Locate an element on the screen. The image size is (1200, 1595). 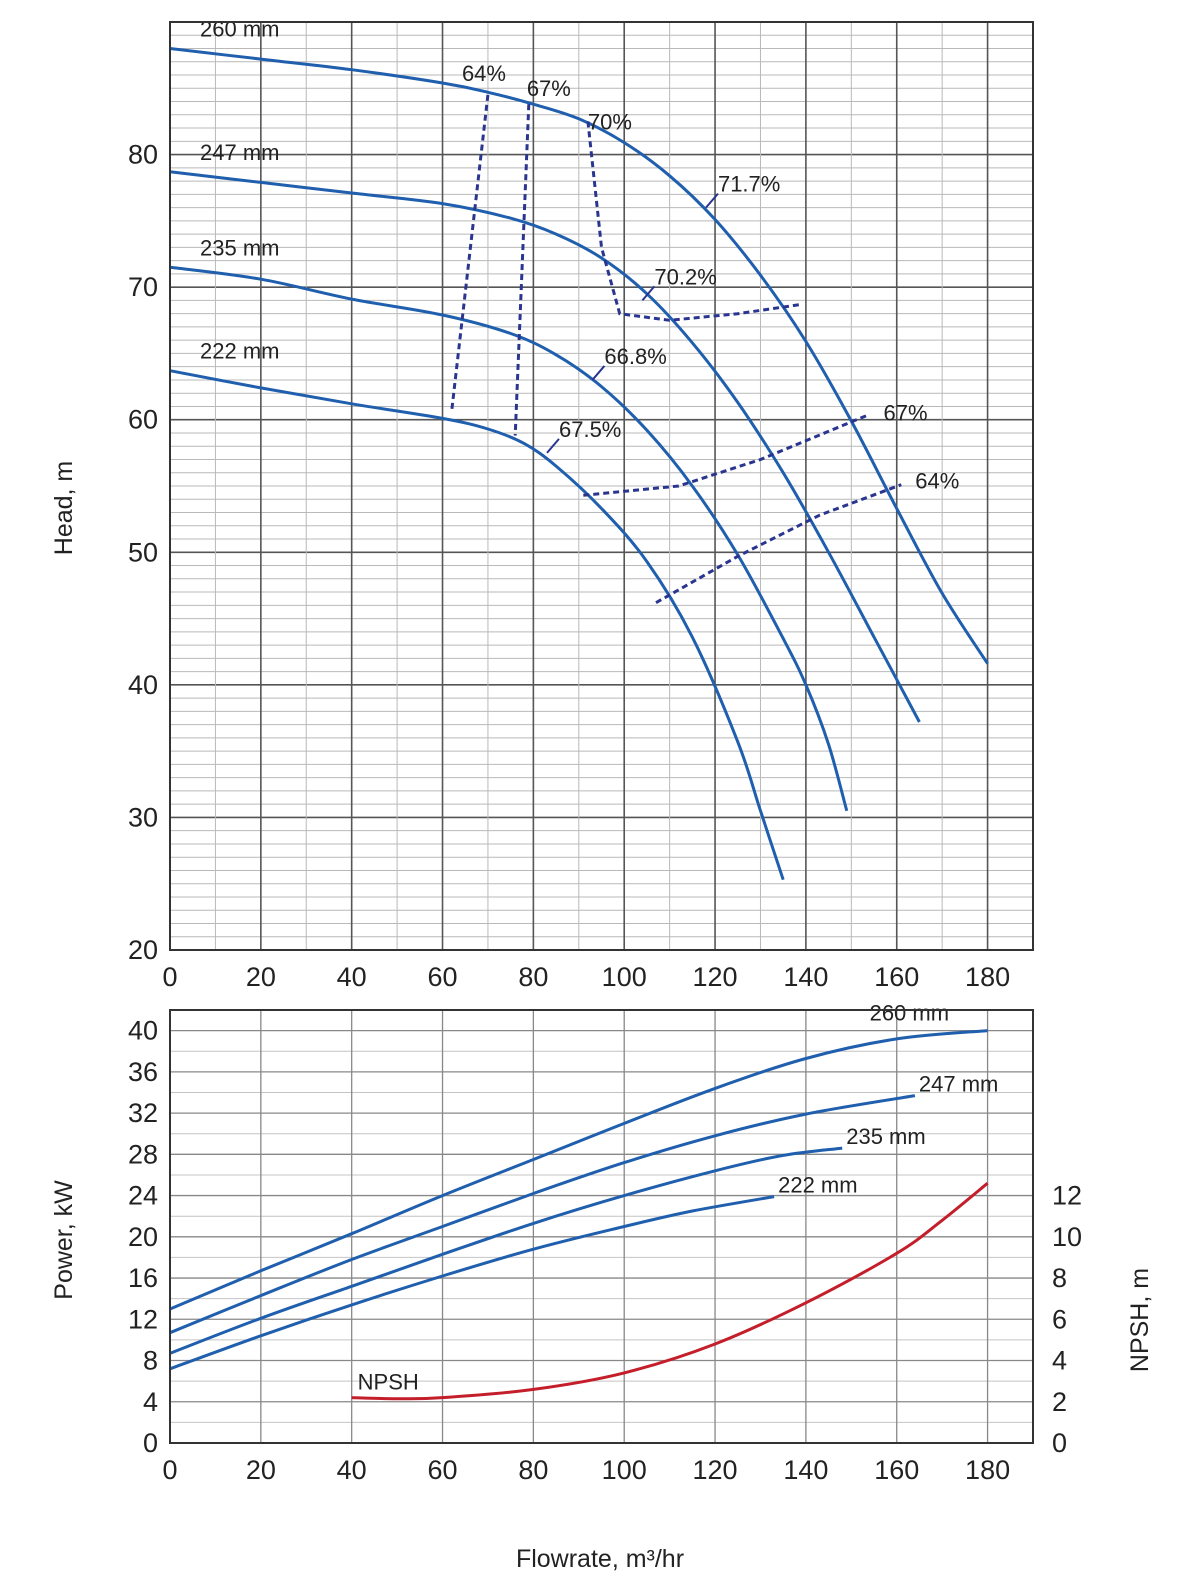
npsh-y-tick-label: 2 is located at coordinates (1059, 1402).